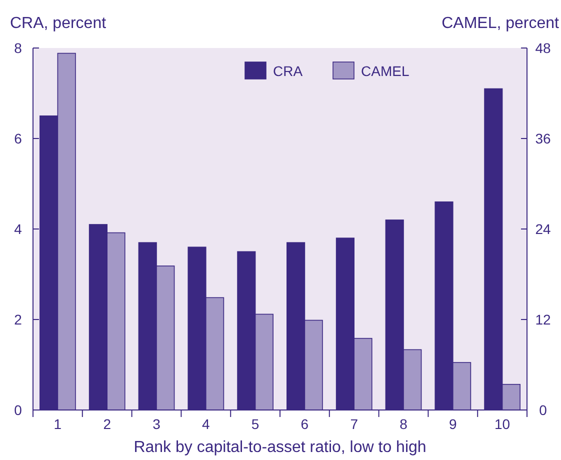 The height and width of the screenshot is (460, 561). I want to click on x-tick-label: 4, so click(206, 424).